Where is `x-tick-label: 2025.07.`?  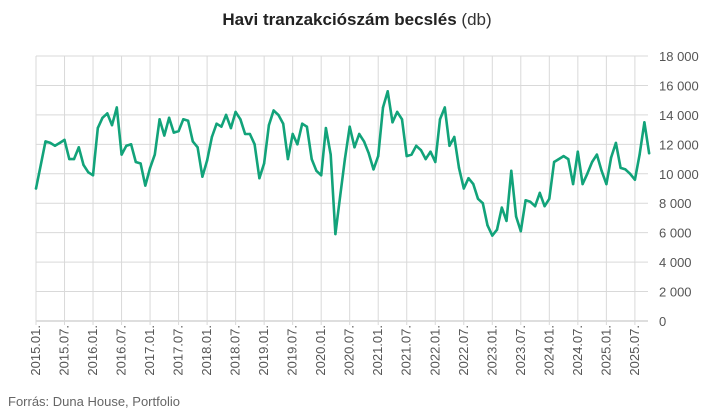 x-tick-label: 2025.07. is located at coordinates (634, 350).